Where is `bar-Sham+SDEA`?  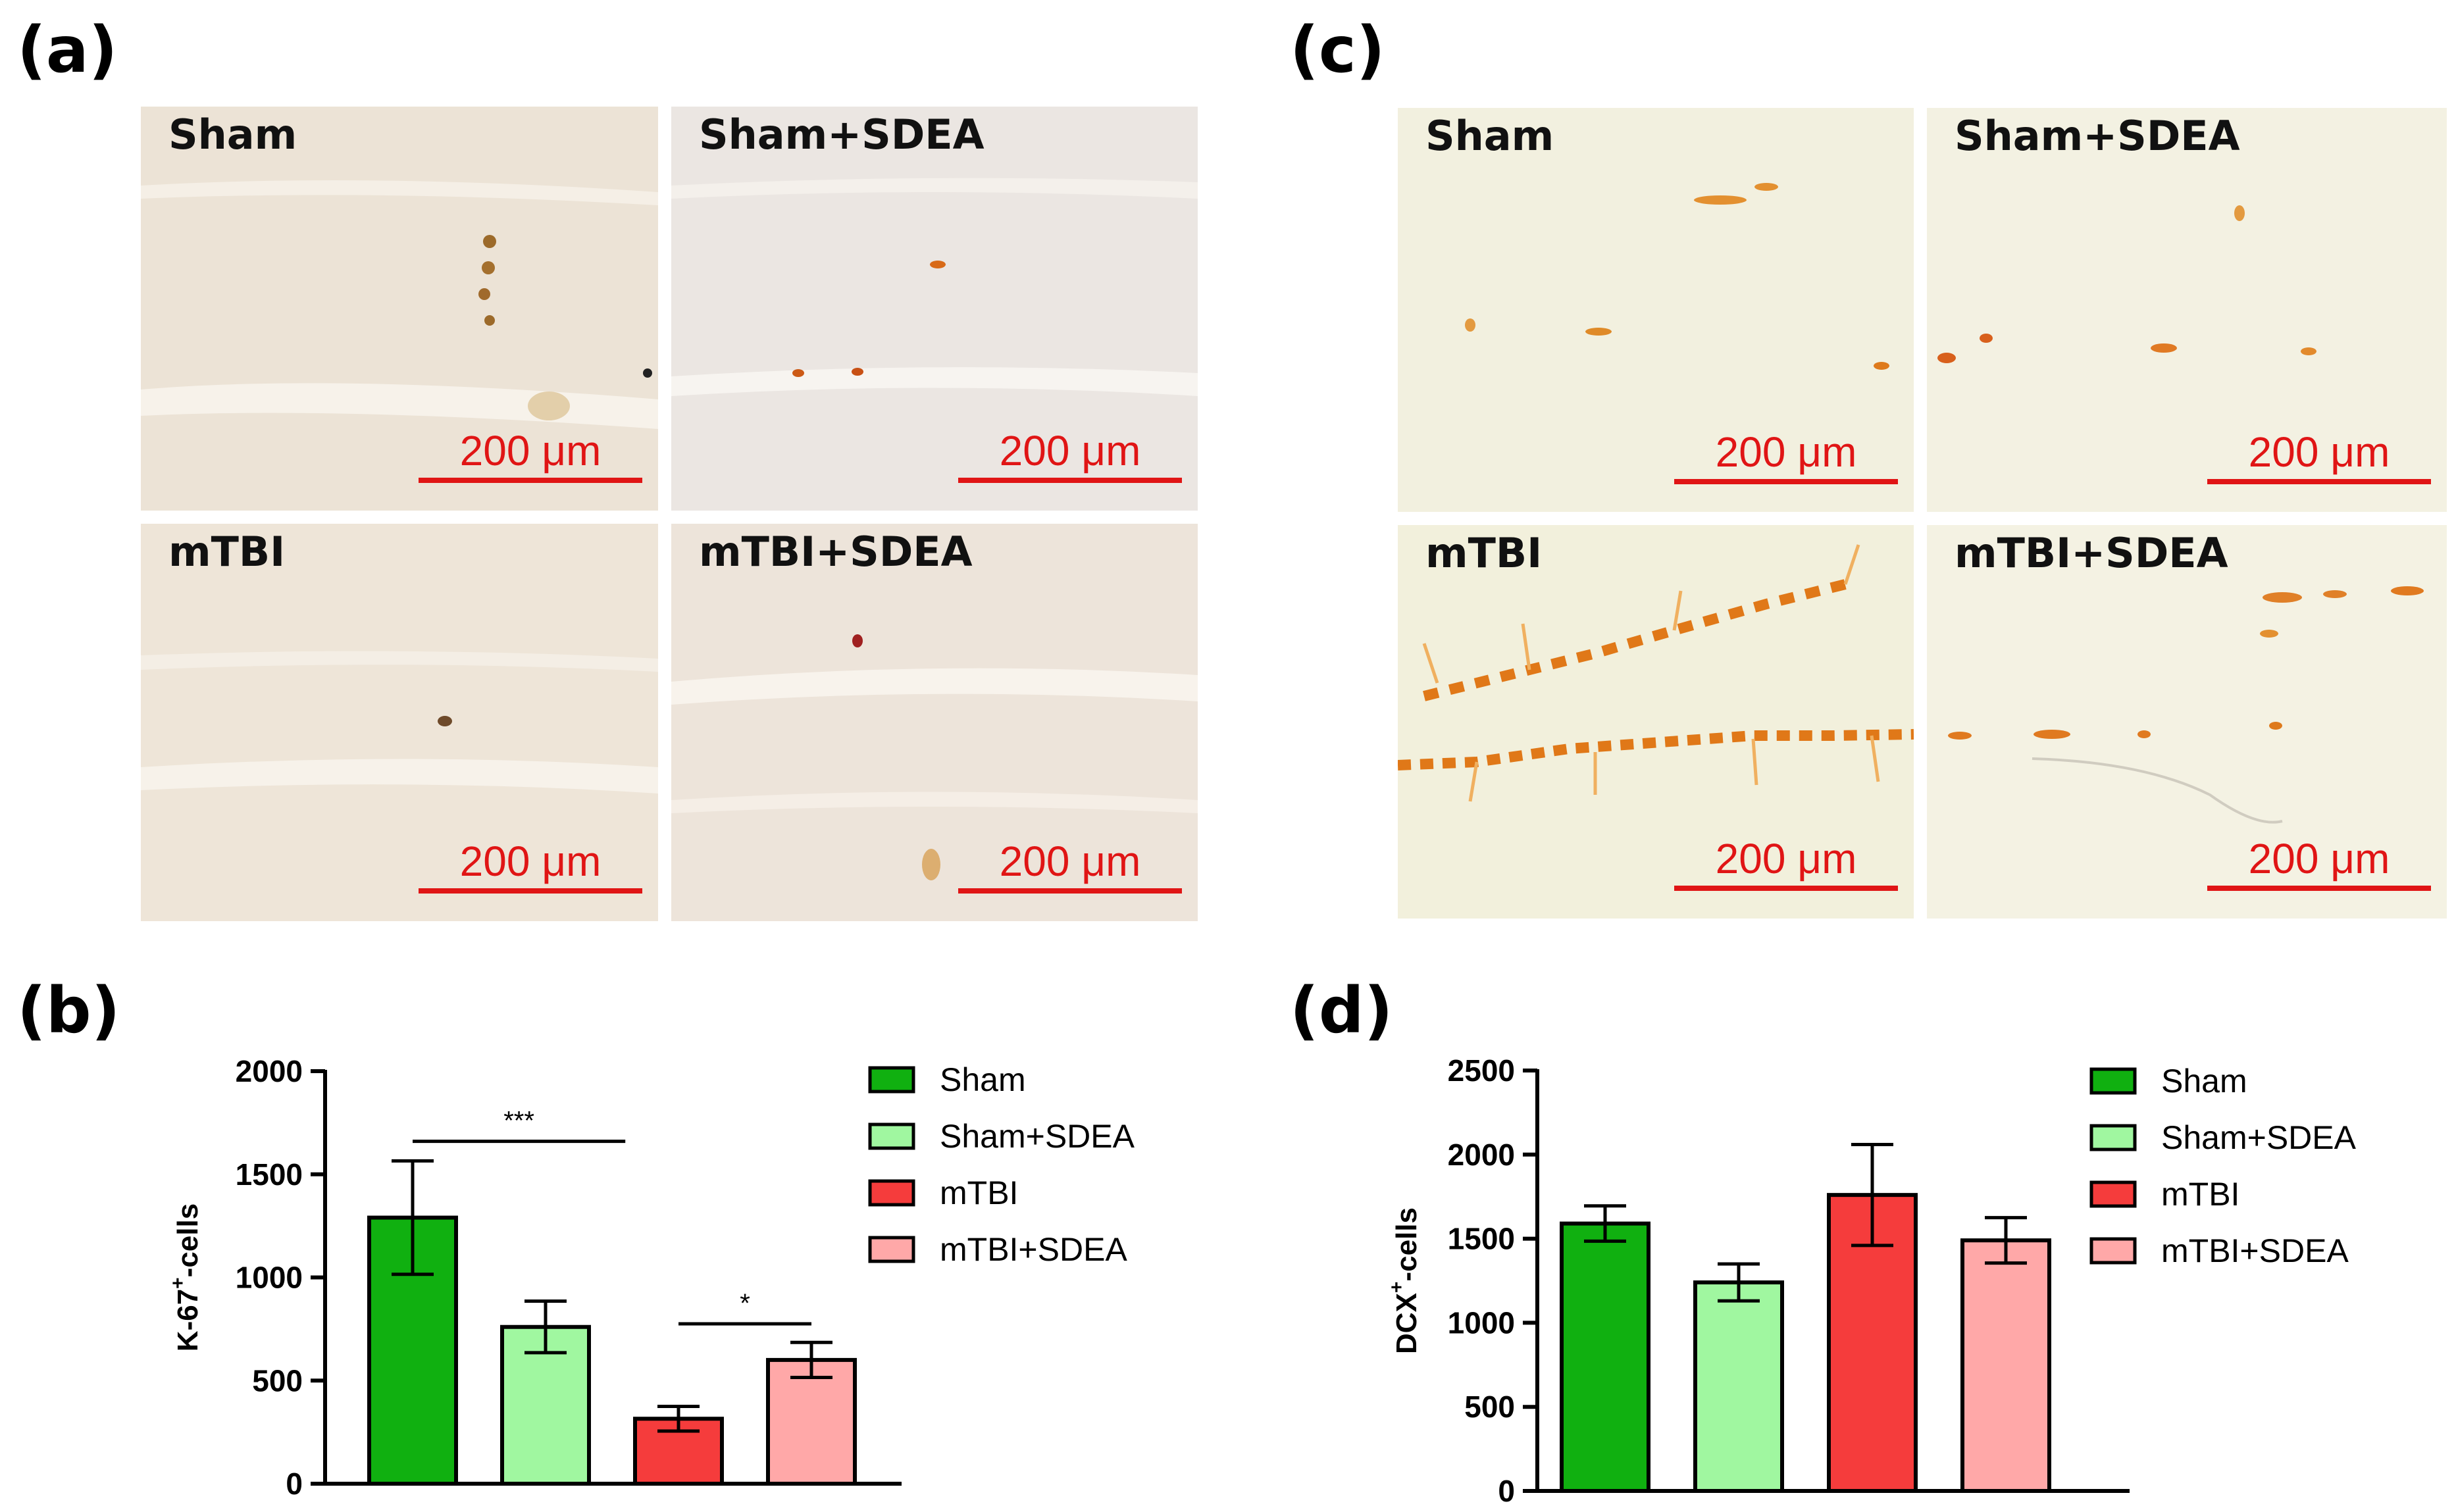 bar-Sham+SDEA is located at coordinates (1739, 1387).